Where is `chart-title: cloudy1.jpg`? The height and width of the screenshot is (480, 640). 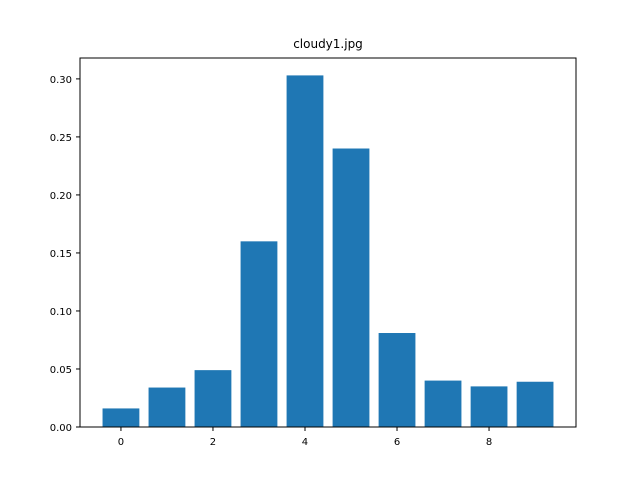 chart-title: cloudy1.jpg is located at coordinates (328, 44).